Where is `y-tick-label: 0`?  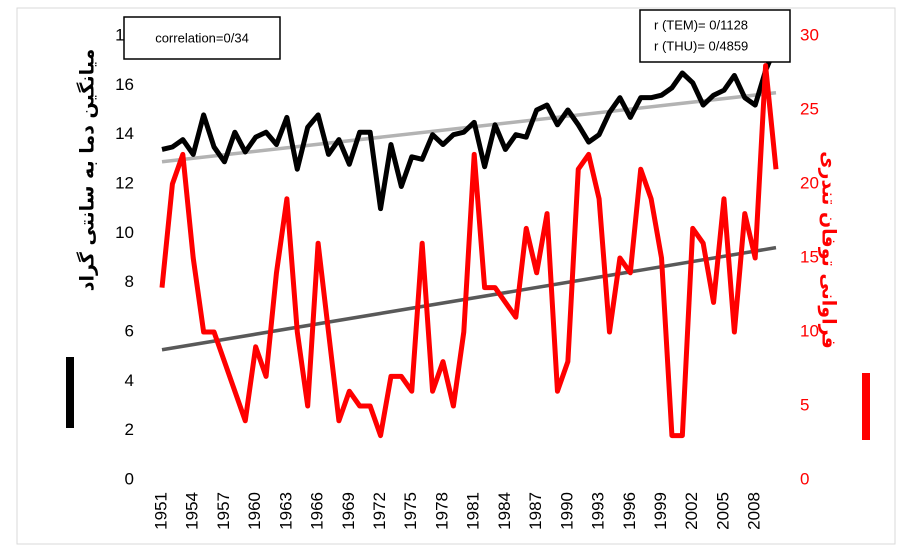 y-tick-label: 0 is located at coordinates (129, 478).